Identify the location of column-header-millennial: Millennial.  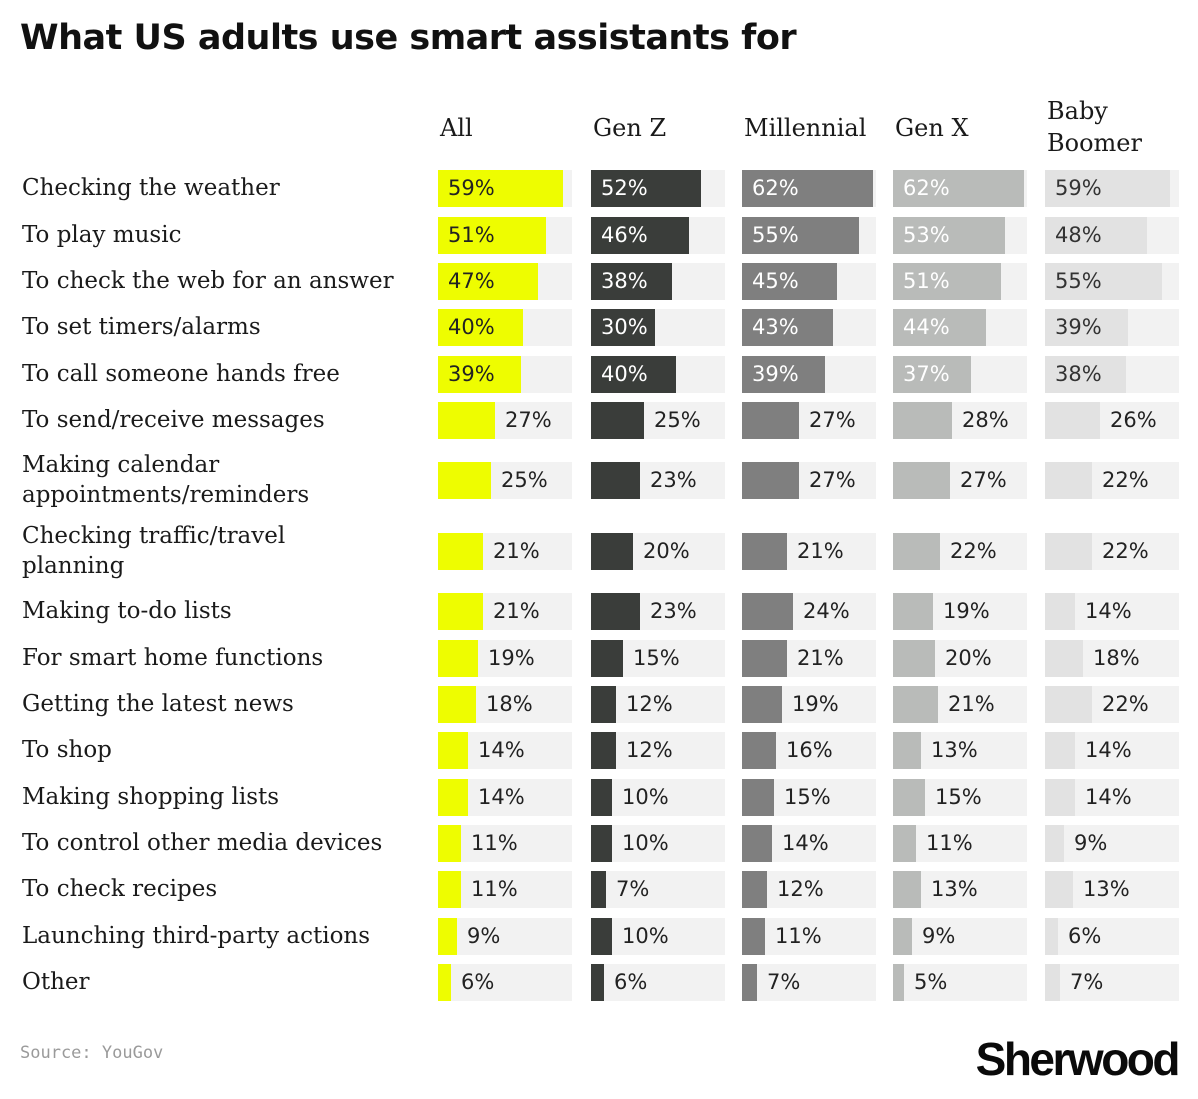
(805, 128).